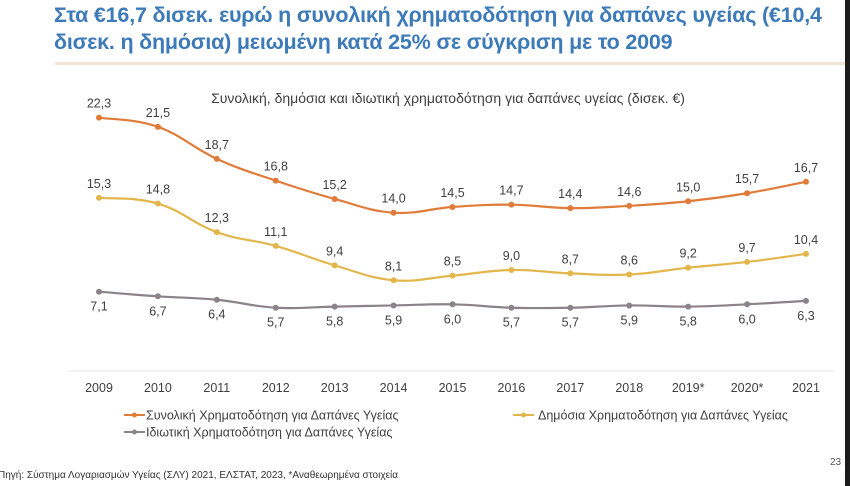 The width and height of the screenshot is (850, 486). I want to click on x-tick-label: 2012, so click(276, 388).